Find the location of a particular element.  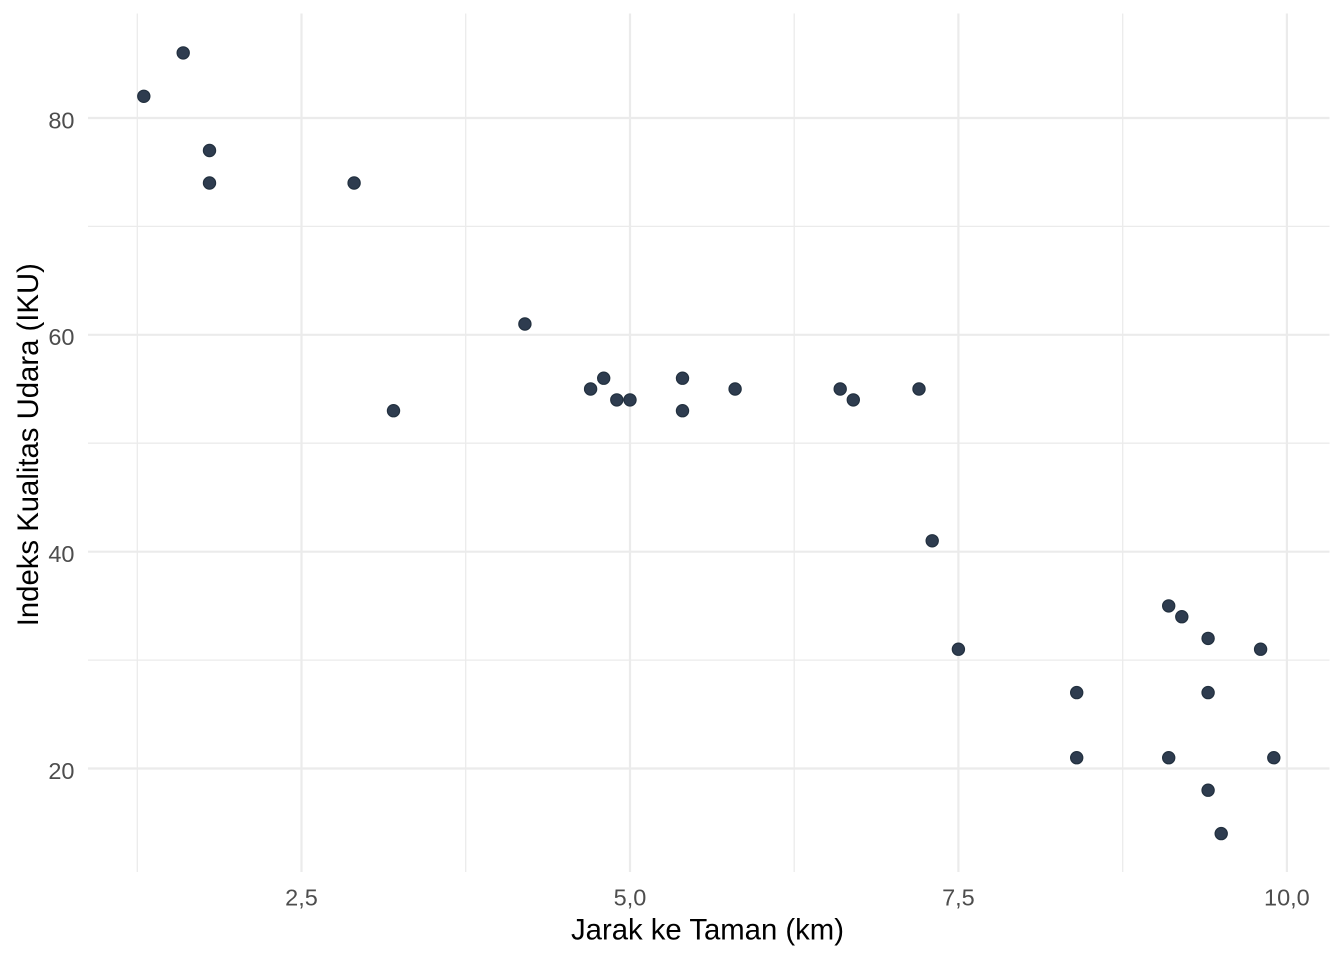

svg-text: Jarak ke Taman (km) is located at coordinates (707, 929).